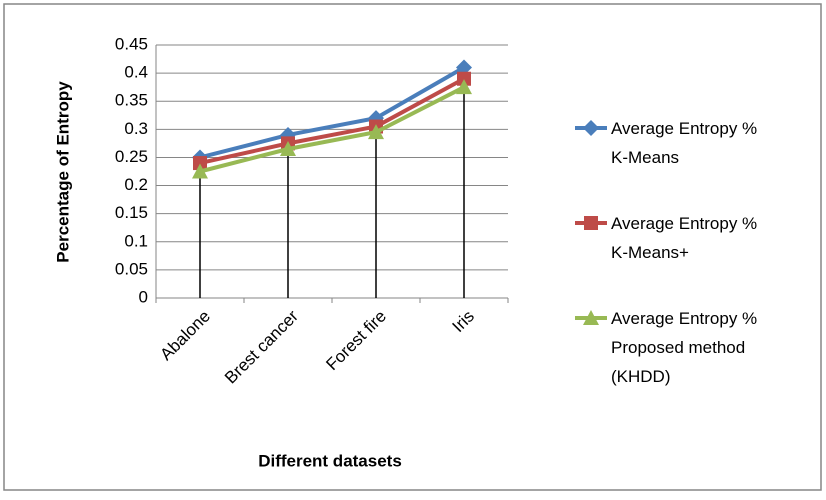 This screenshot has width=826, height=500. What do you see at coordinates (136, 72) in the screenshot?
I see `y-tick-label: 0.4` at bounding box center [136, 72].